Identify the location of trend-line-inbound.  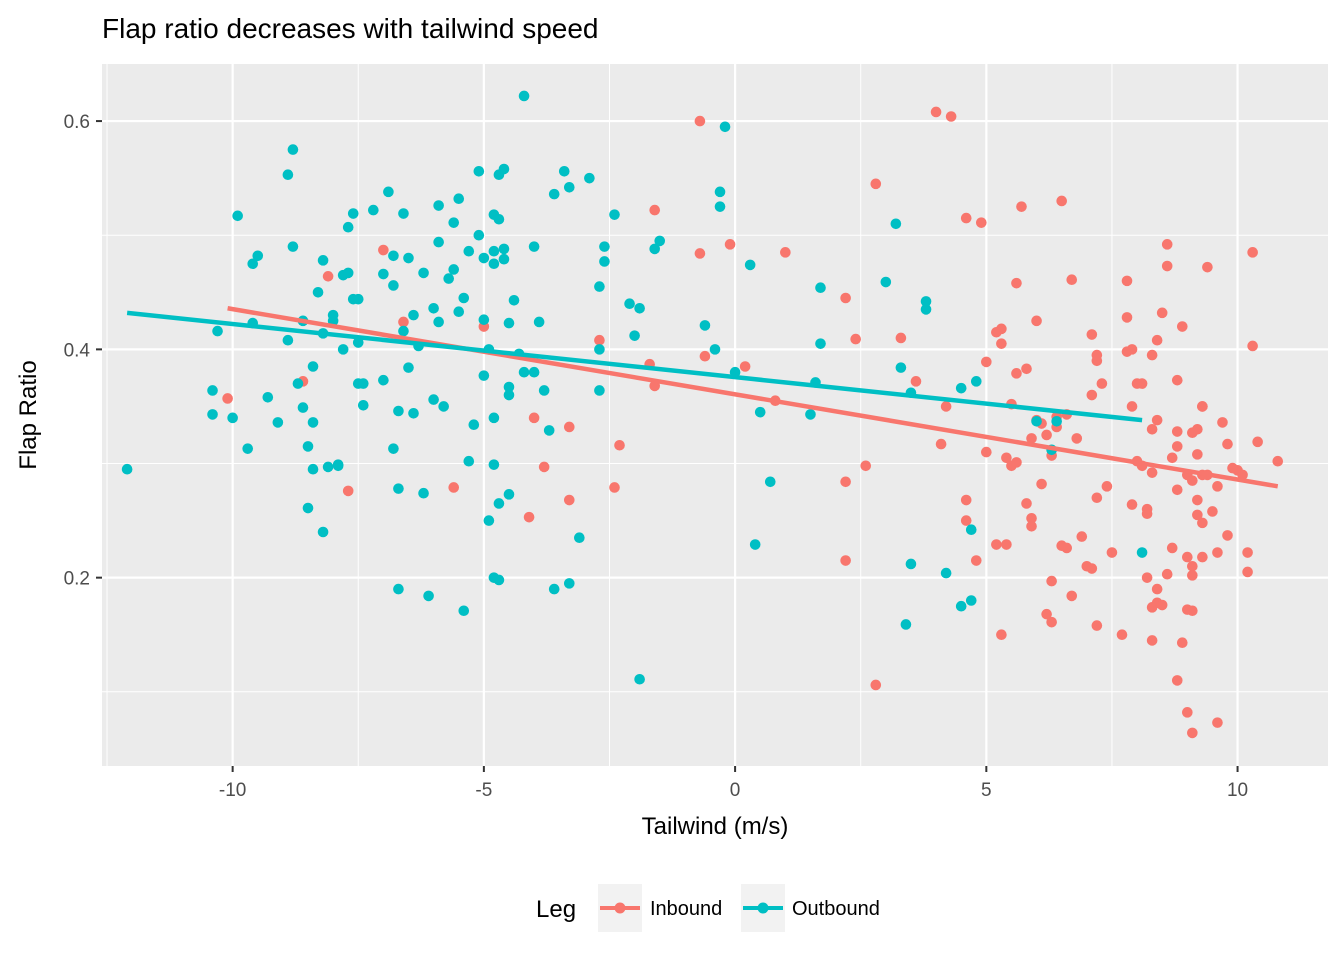
(753, 397).